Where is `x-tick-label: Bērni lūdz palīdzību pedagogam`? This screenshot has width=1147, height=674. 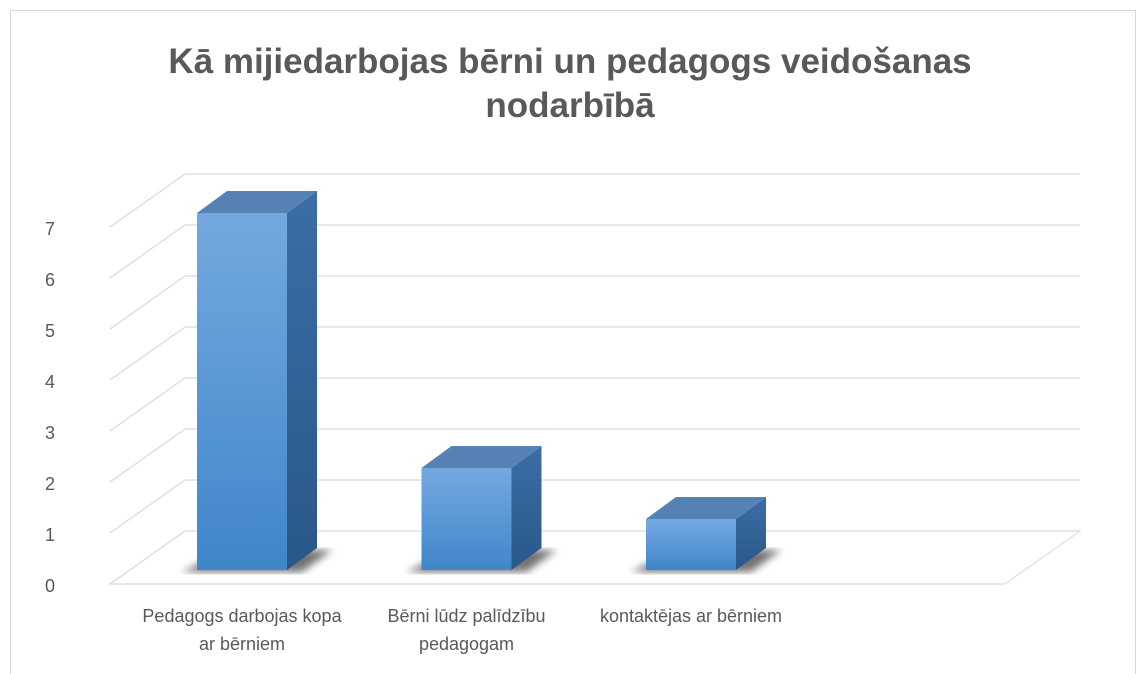 x-tick-label: Bērni lūdz palīdzību pedagogam is located at coordinates (466, 630).